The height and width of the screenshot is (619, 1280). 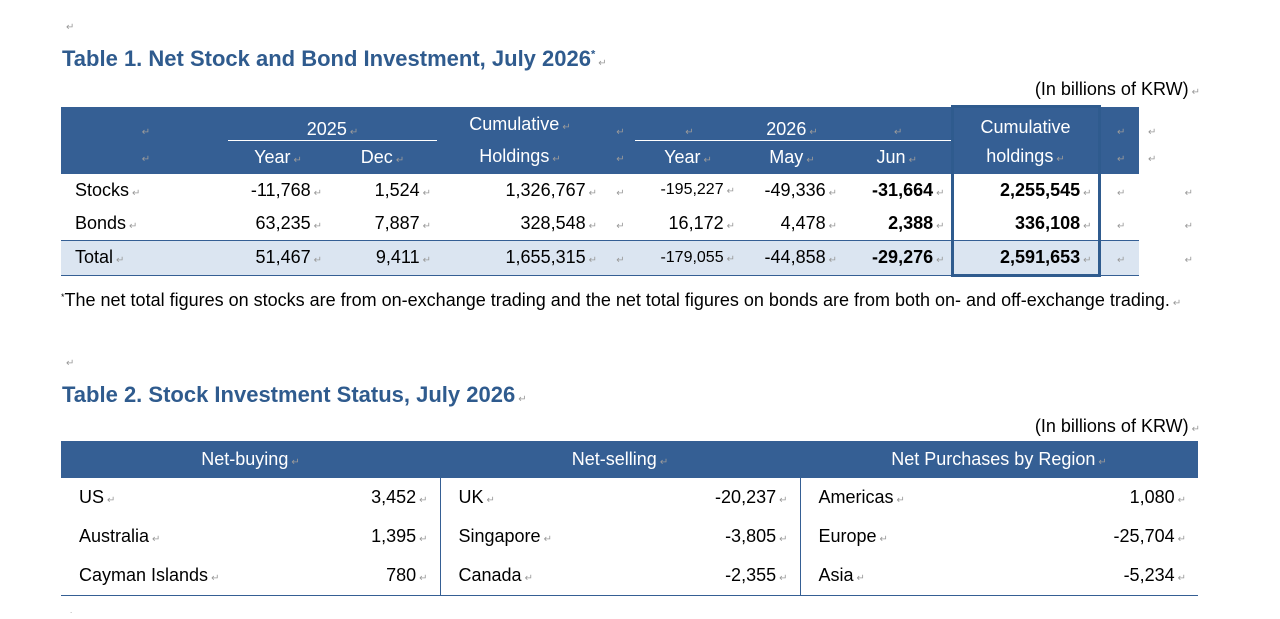 I want to click on table1-cell-cumulative-2026: 336,108 ↵, so click(x=1025, y=223).